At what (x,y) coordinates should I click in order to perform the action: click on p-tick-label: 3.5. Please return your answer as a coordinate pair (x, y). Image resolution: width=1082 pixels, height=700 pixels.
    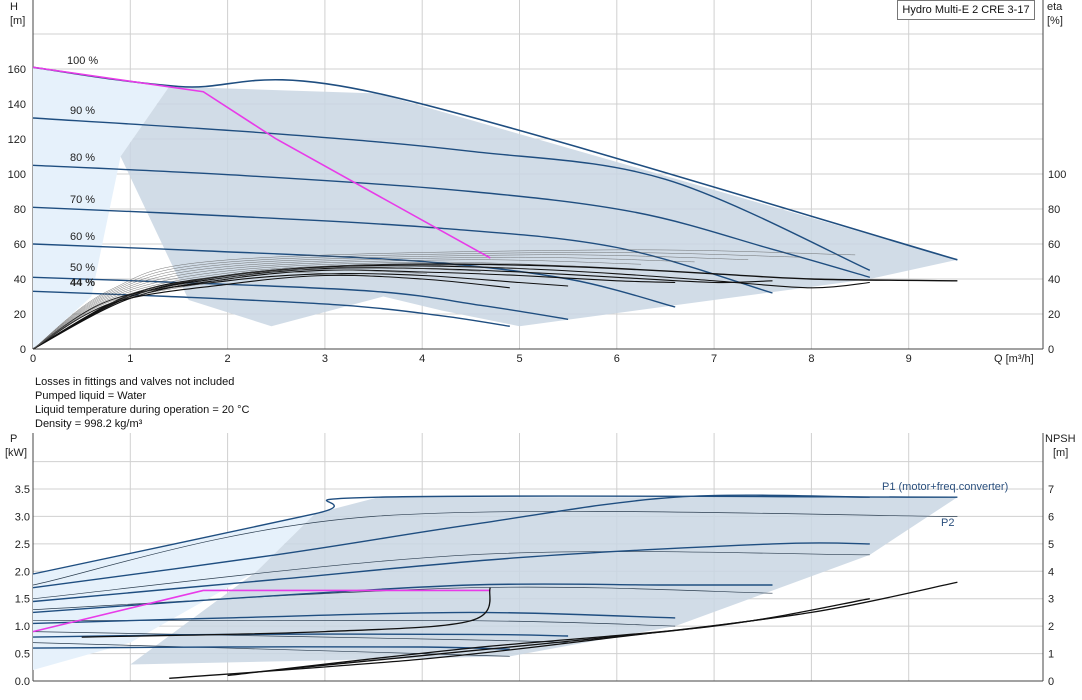
    Looking at the image, I should click on (22, 490).